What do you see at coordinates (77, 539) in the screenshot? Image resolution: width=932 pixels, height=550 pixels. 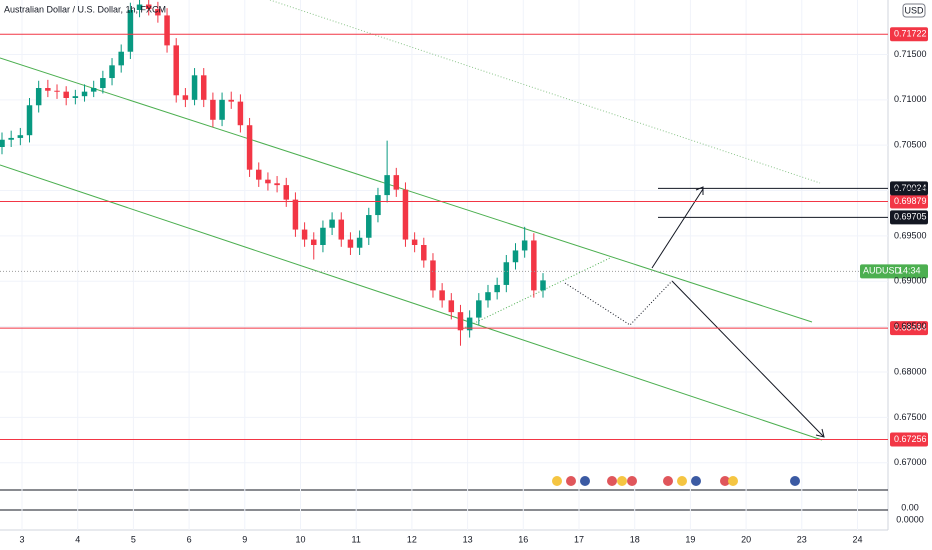 I see `x-tick-label: 4` at bounding box center [77, 539].